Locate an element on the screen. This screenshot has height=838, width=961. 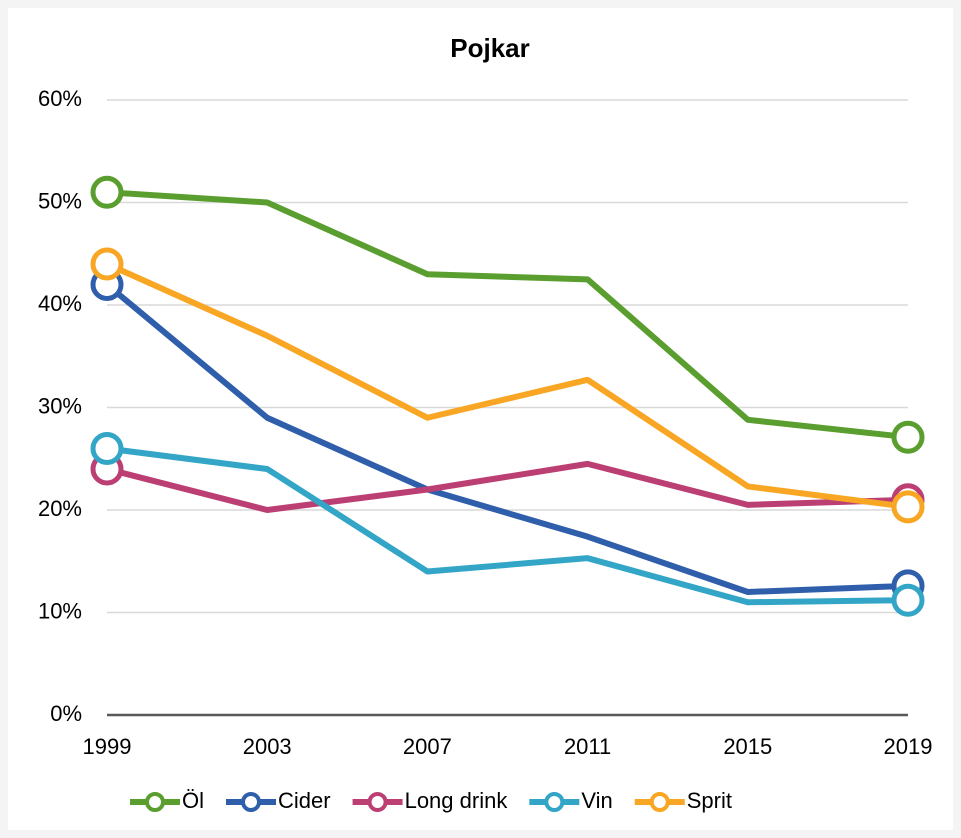
y-tick-label: 30% is located at coordinates (60, 405).